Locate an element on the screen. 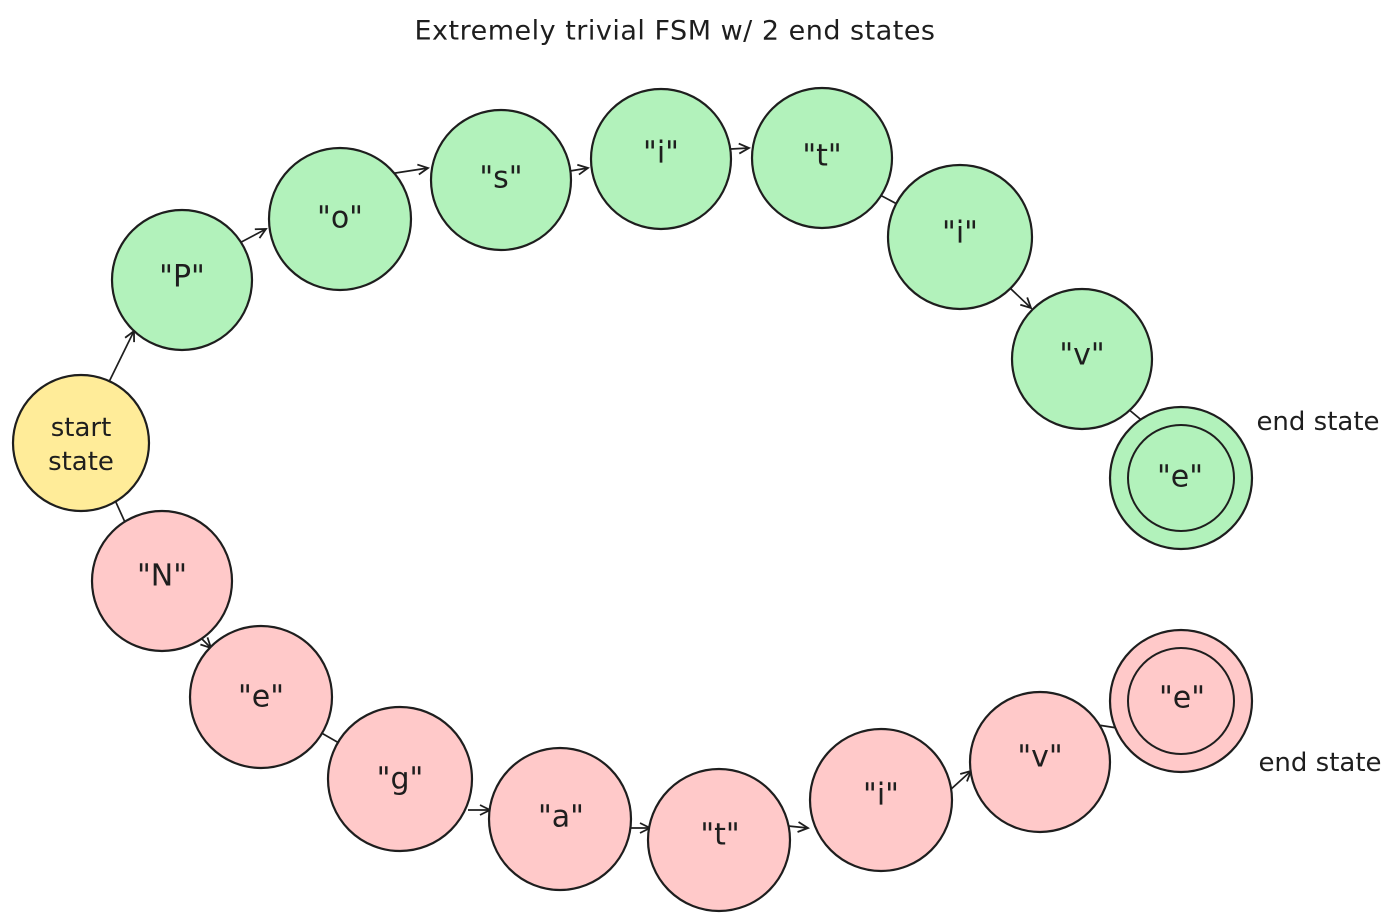 This screenshot has height=920, width=1395. end-state-label-positive: end state is located at coordinates (1317, 422).